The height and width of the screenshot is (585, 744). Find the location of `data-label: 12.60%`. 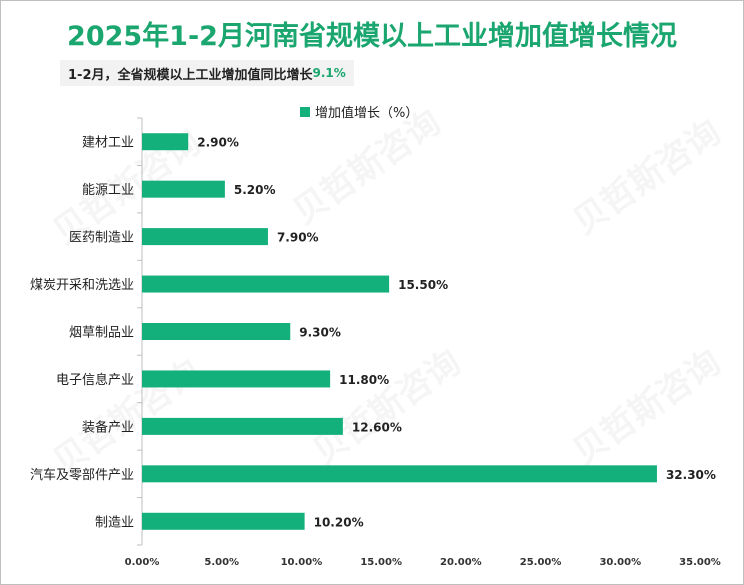

data-label: 12.60% is located at coordinates (377, 427).